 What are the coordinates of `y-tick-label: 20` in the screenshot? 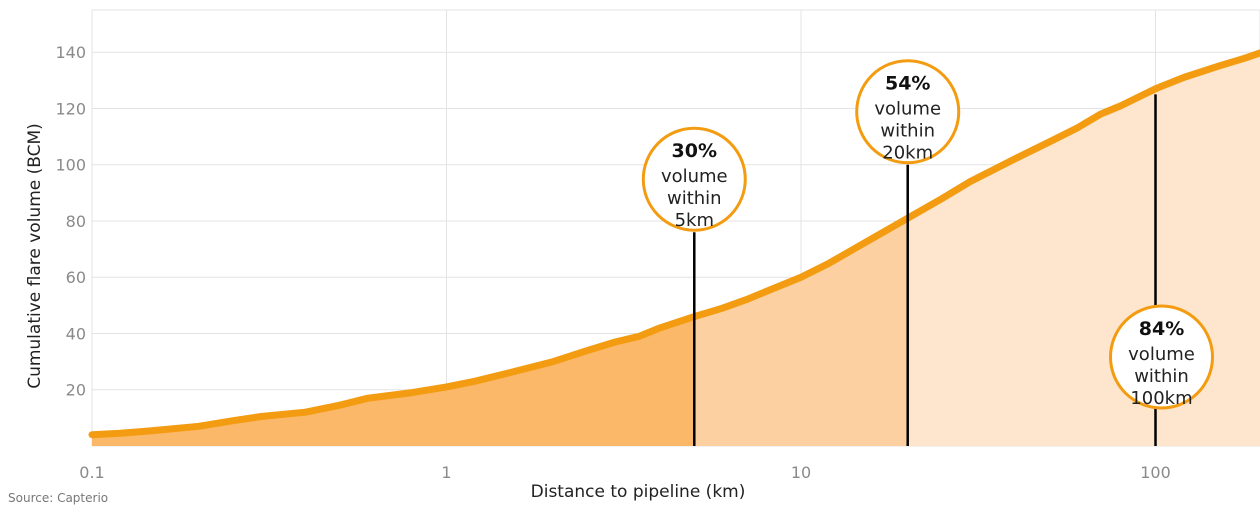 It's located at (76, 390).